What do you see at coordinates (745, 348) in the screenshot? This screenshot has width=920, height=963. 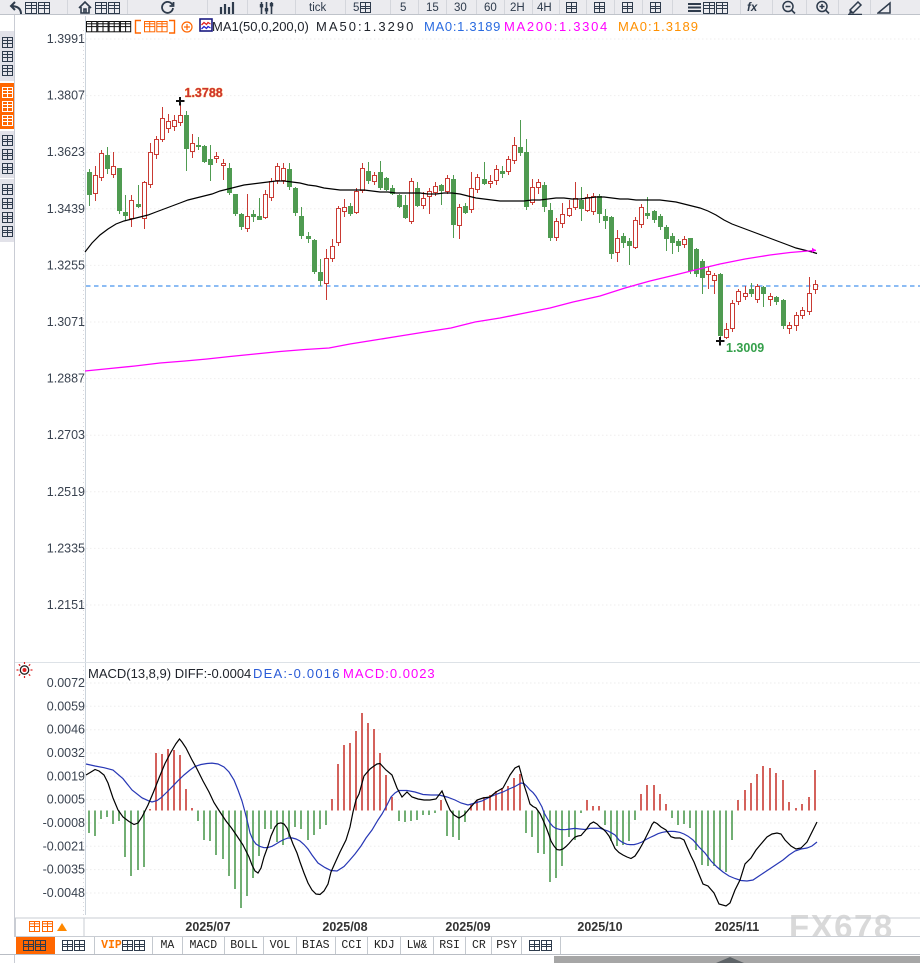 I see `svg-text: 1.3009` at bounding box center [745, 348].